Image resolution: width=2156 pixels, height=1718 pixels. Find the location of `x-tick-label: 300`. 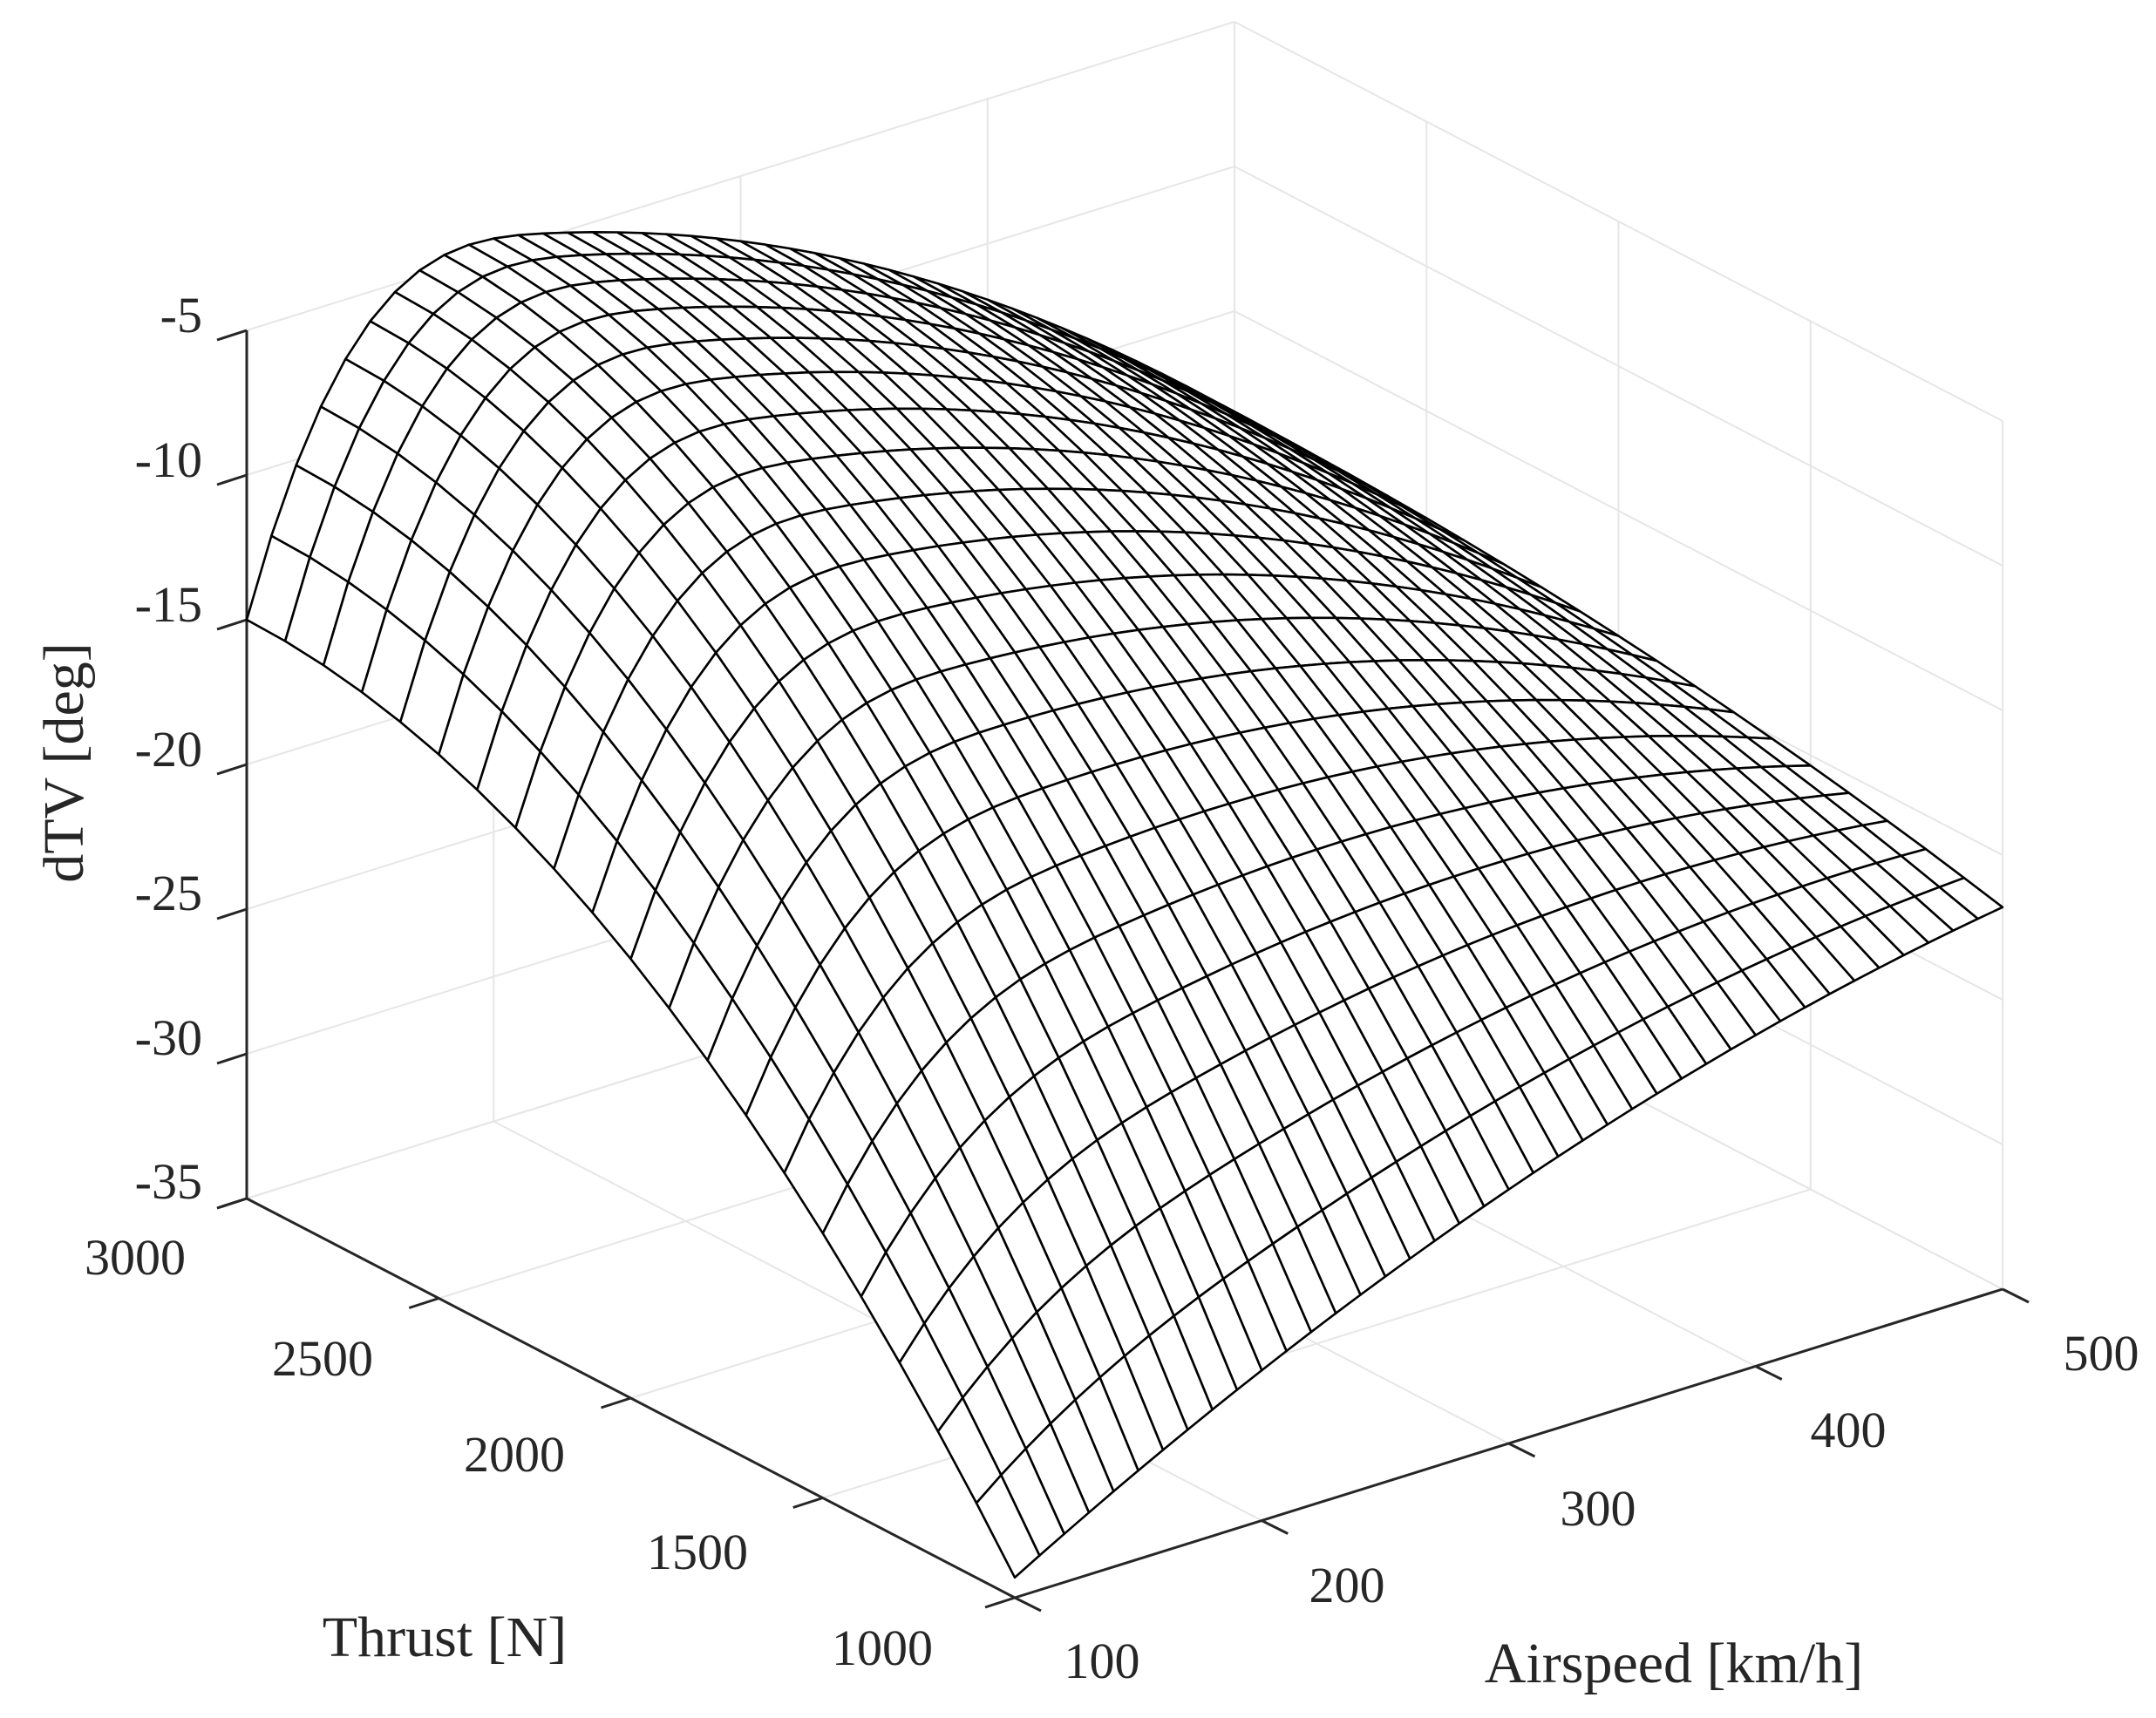

x-tick-label: 300 is located at coordinates (1598, 1508).